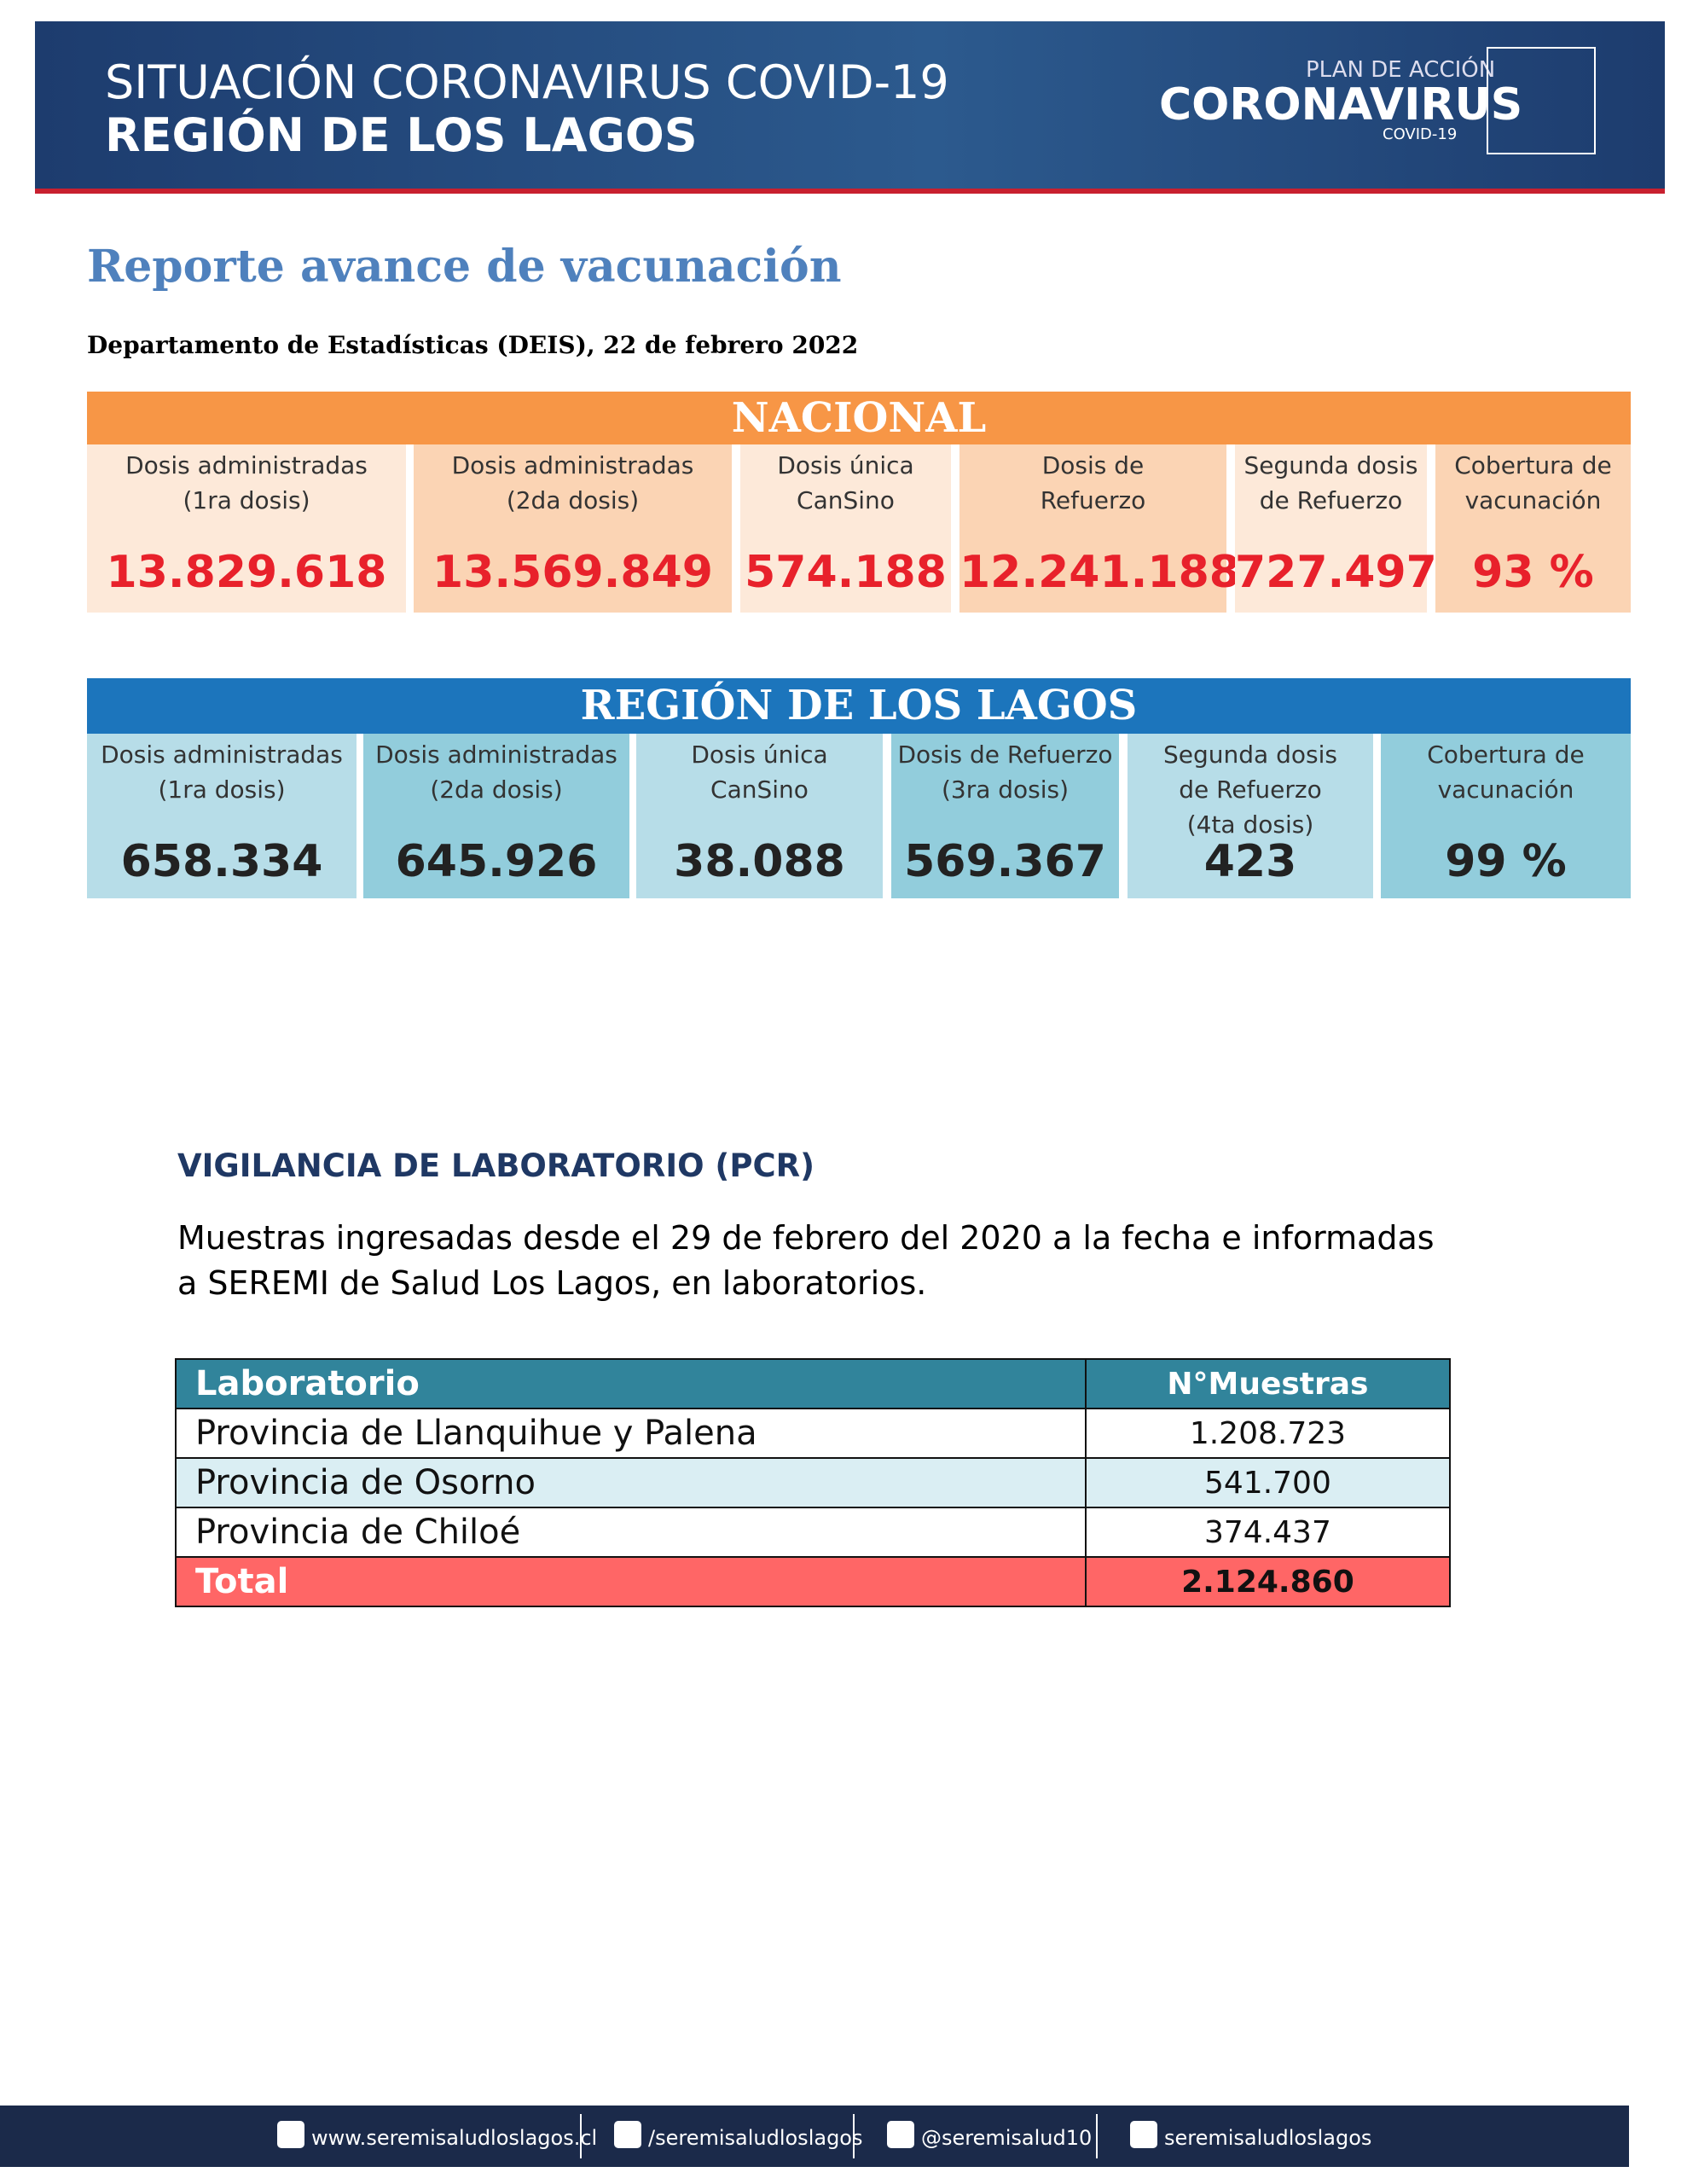  What do you see at coordinates (1268, 1433) in the screenshot?
I see `table-cell: 1.208.723` at bounding box center [1268, 1433].